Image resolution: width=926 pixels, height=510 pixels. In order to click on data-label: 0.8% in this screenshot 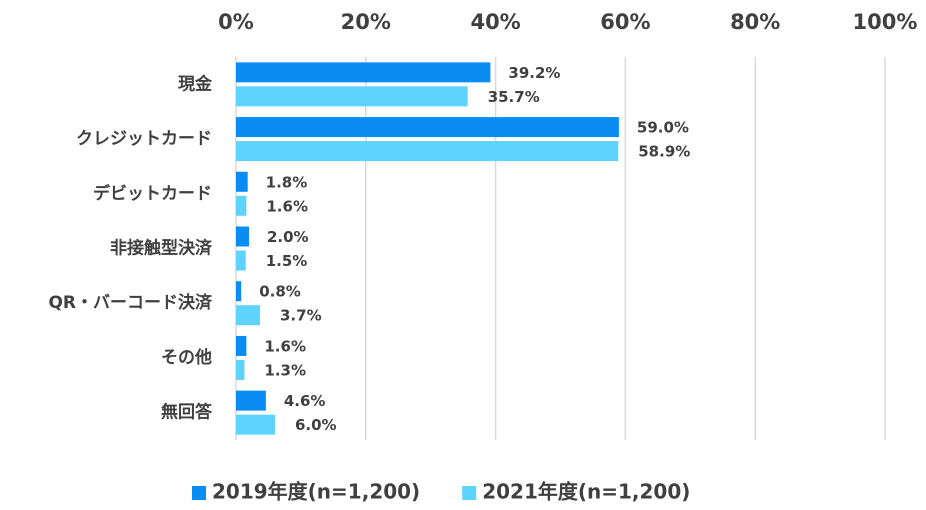, I will do `click(280, 292)`.